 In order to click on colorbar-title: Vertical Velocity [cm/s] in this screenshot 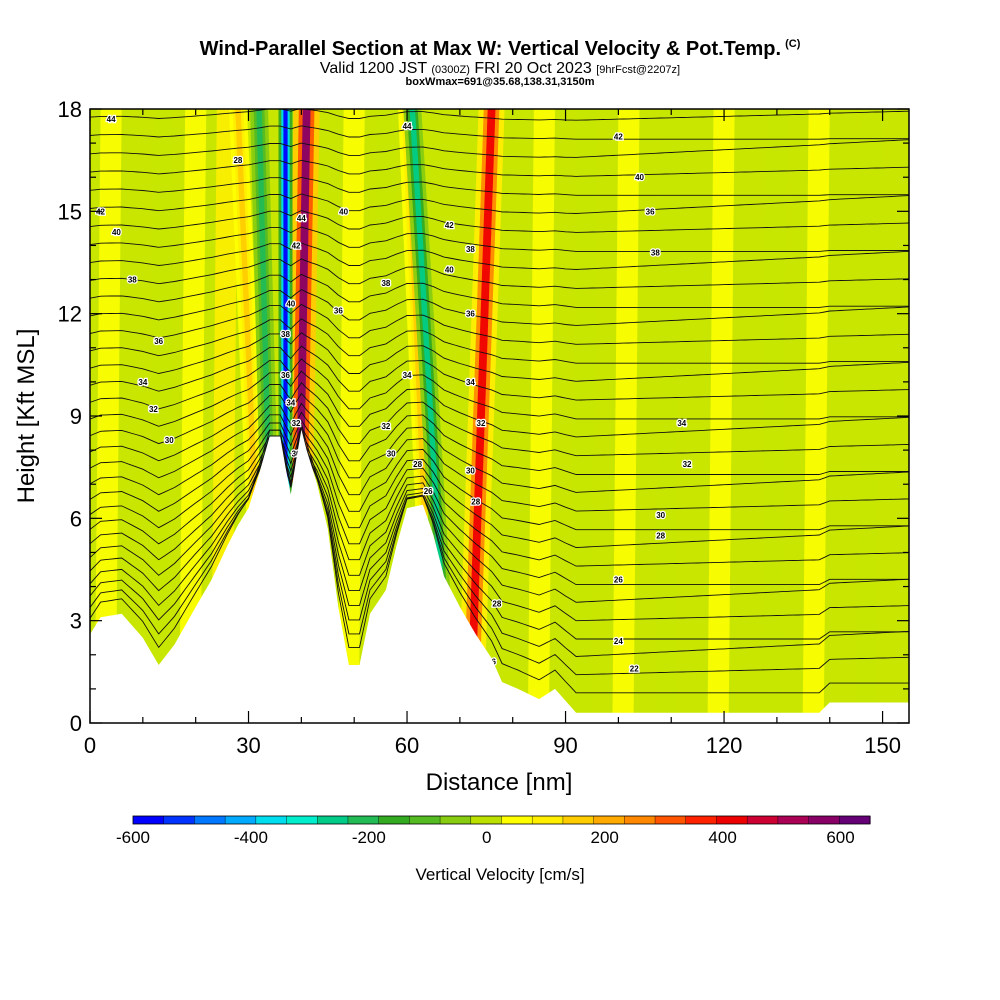, I will do `click(499, 874)`.